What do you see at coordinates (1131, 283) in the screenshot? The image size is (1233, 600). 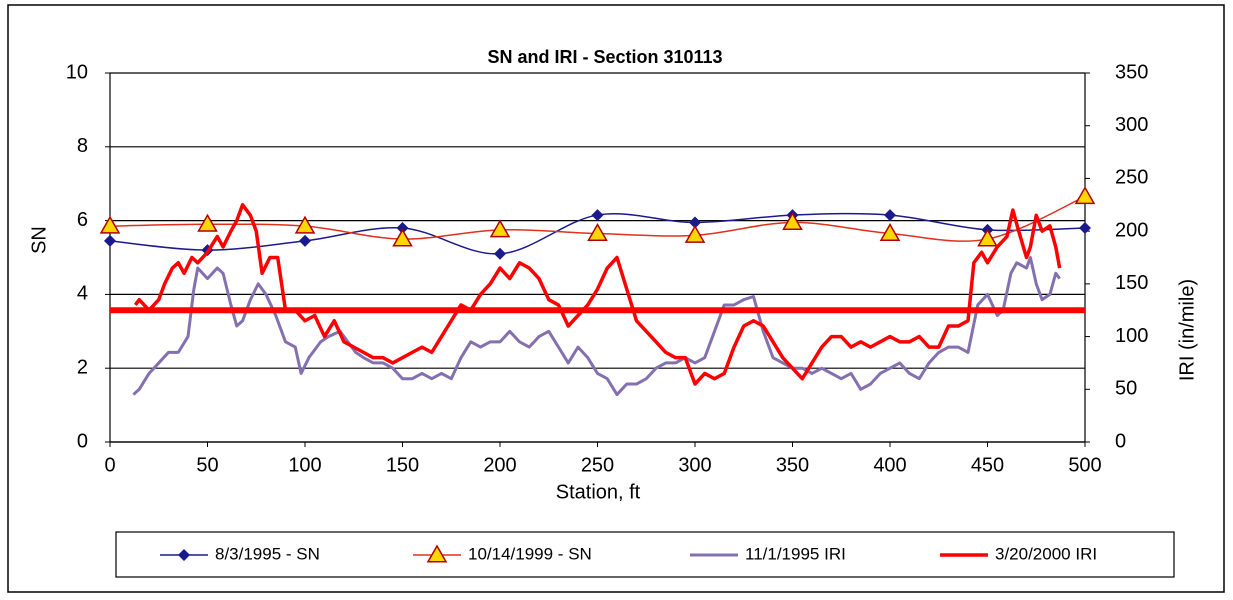 I see `y2-tick-label: 150` at bounding box center [1131, 283].